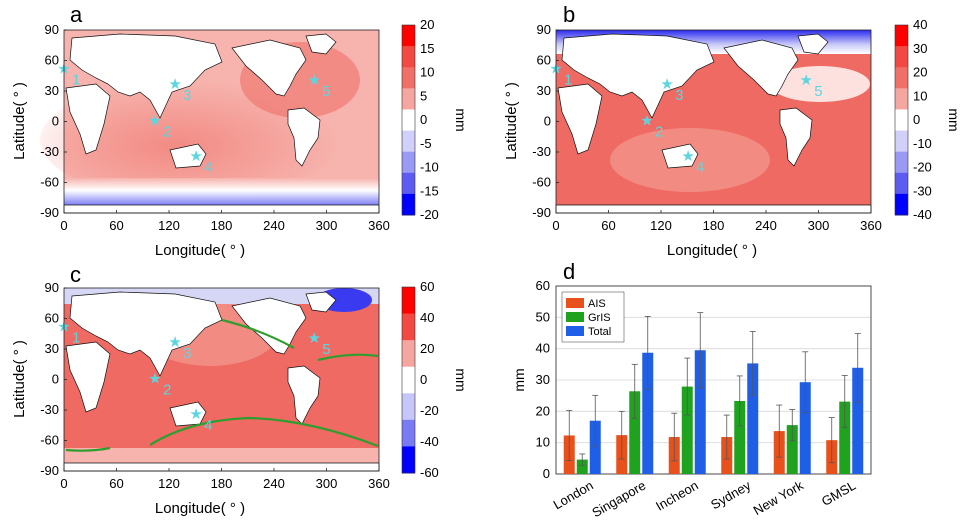 Image resolution: width=960 pixels, height=530 pixels. I want to click on panel-letter: b, so click(569, 14).